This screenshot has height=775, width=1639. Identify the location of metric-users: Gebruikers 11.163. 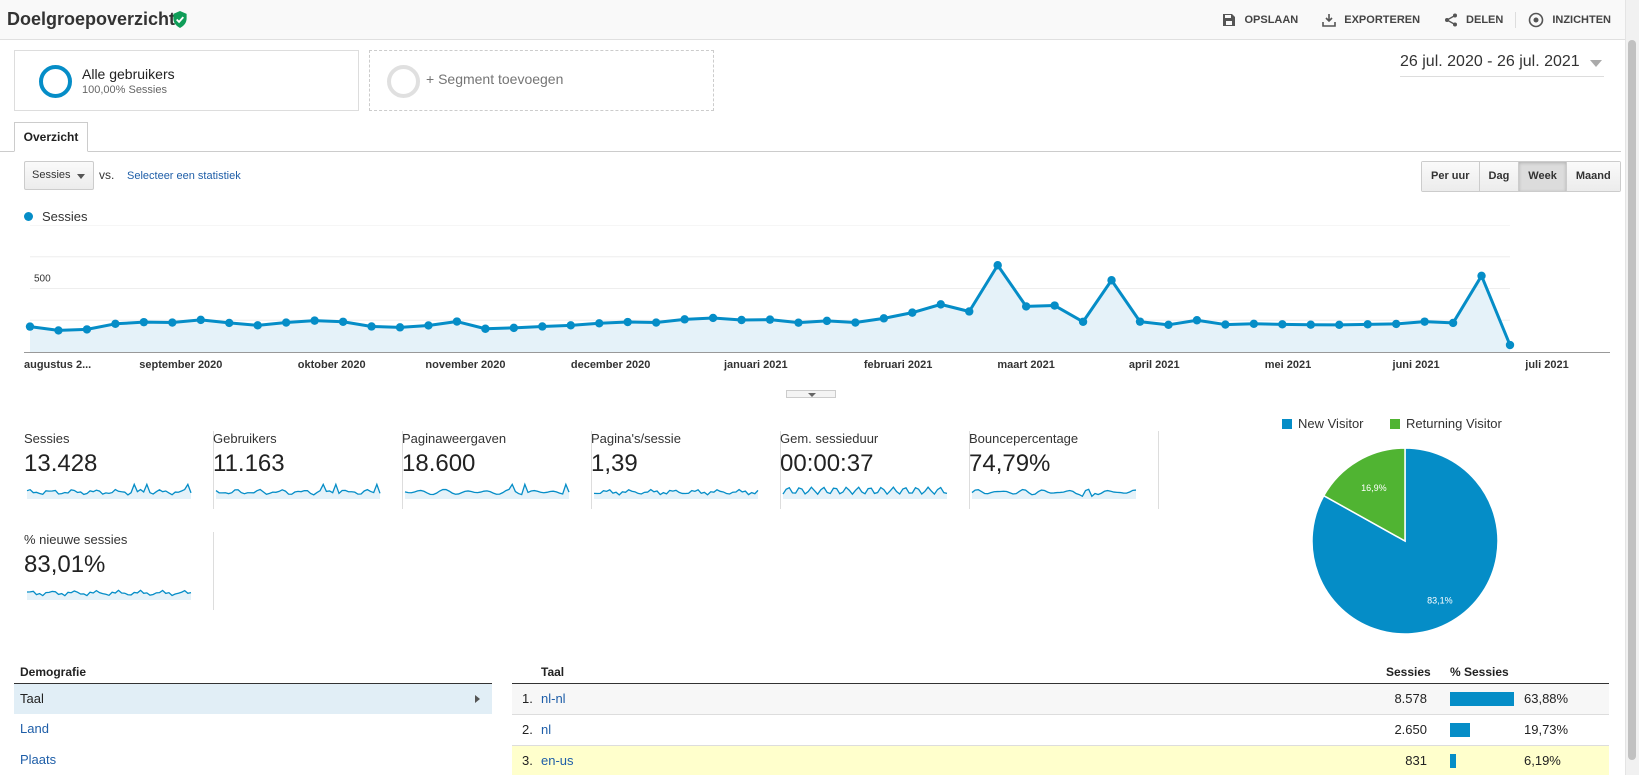
(308, 471).